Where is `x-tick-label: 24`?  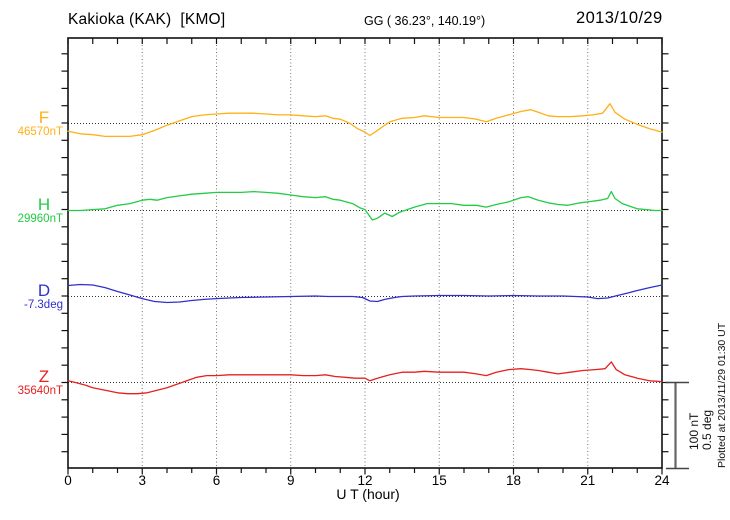
x-tick-label: 24 is located at coordinates (662, 480).